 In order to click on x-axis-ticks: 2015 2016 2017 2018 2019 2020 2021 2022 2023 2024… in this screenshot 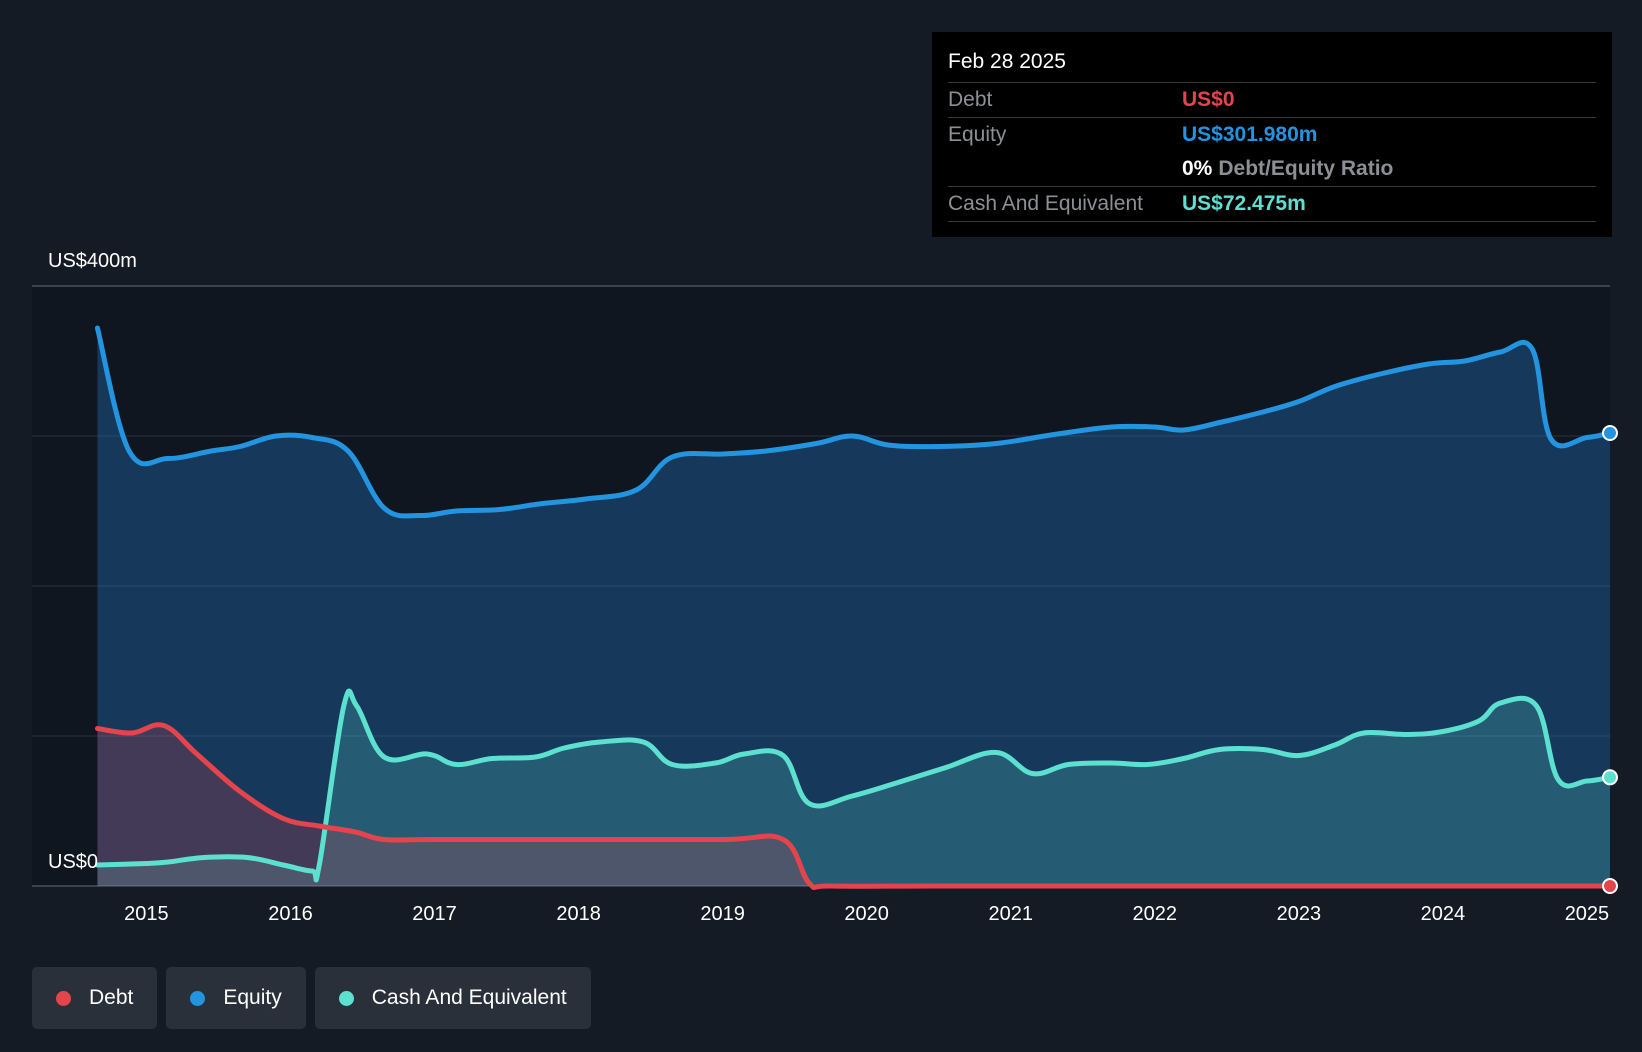, I will do `click(866, 914)`.